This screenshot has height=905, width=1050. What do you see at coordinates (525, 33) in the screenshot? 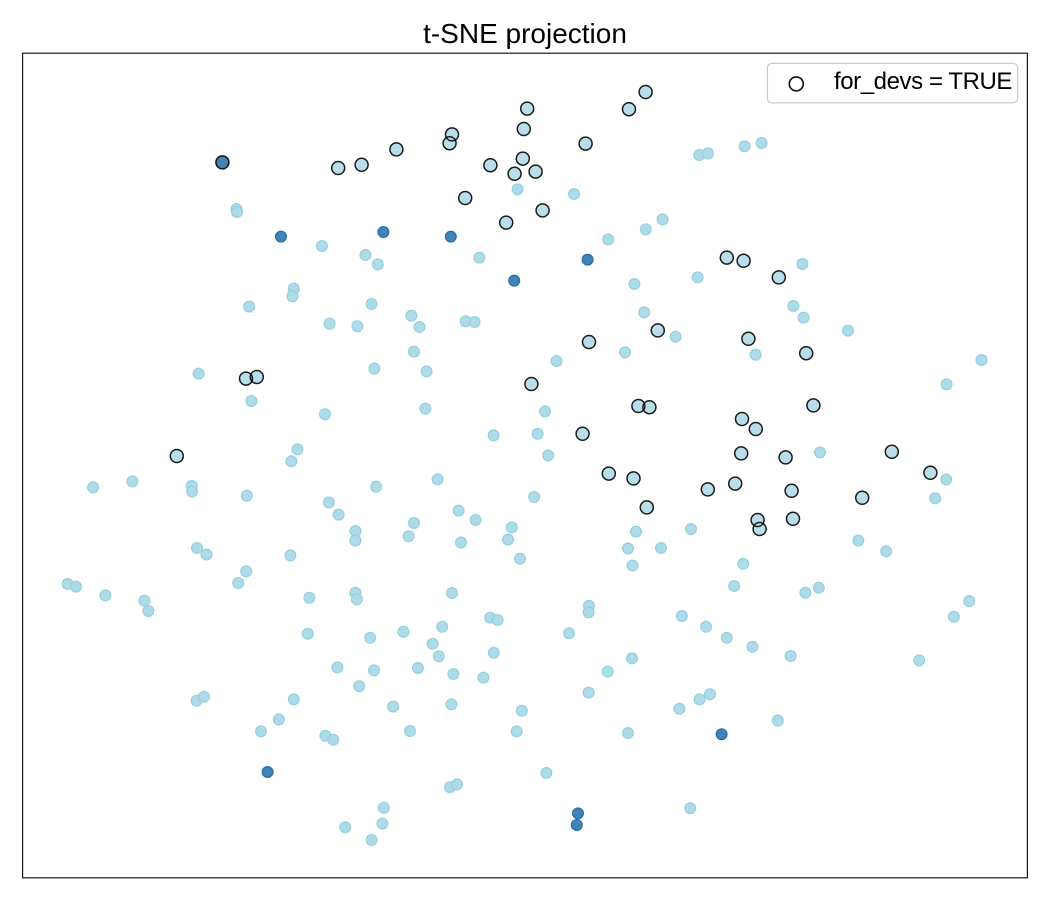
I see `svg-text: t-SNE projection` at bounding box center [525, 33].